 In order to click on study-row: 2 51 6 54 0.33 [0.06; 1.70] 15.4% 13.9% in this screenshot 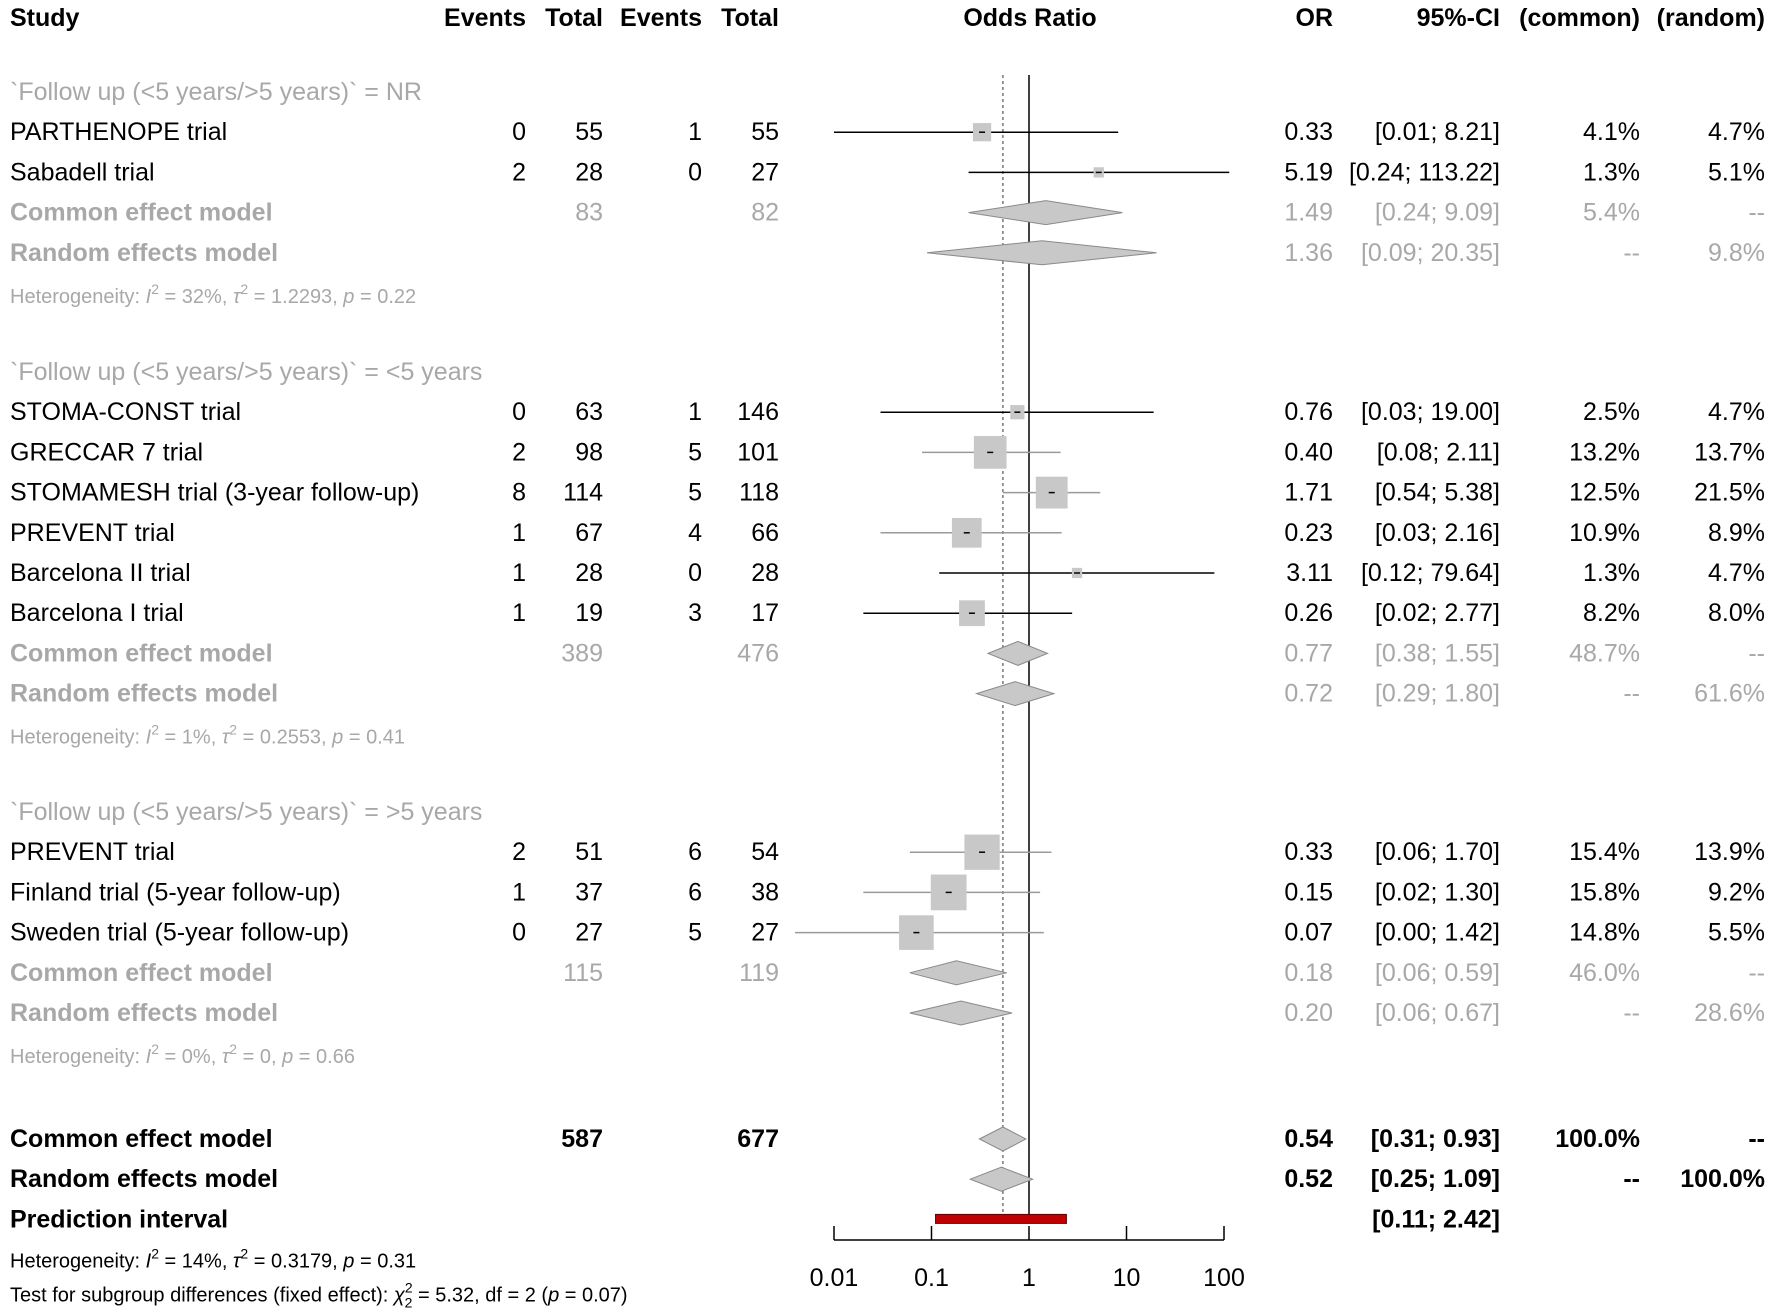, I will do `click(1138, 852)`.